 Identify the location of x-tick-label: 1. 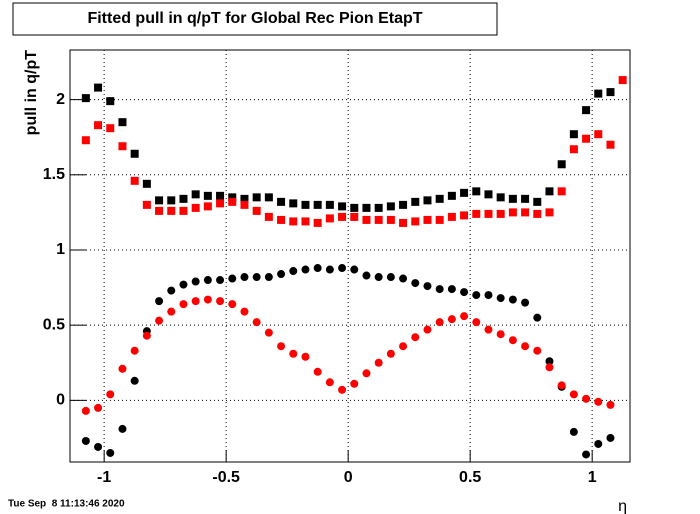
(592, 477).